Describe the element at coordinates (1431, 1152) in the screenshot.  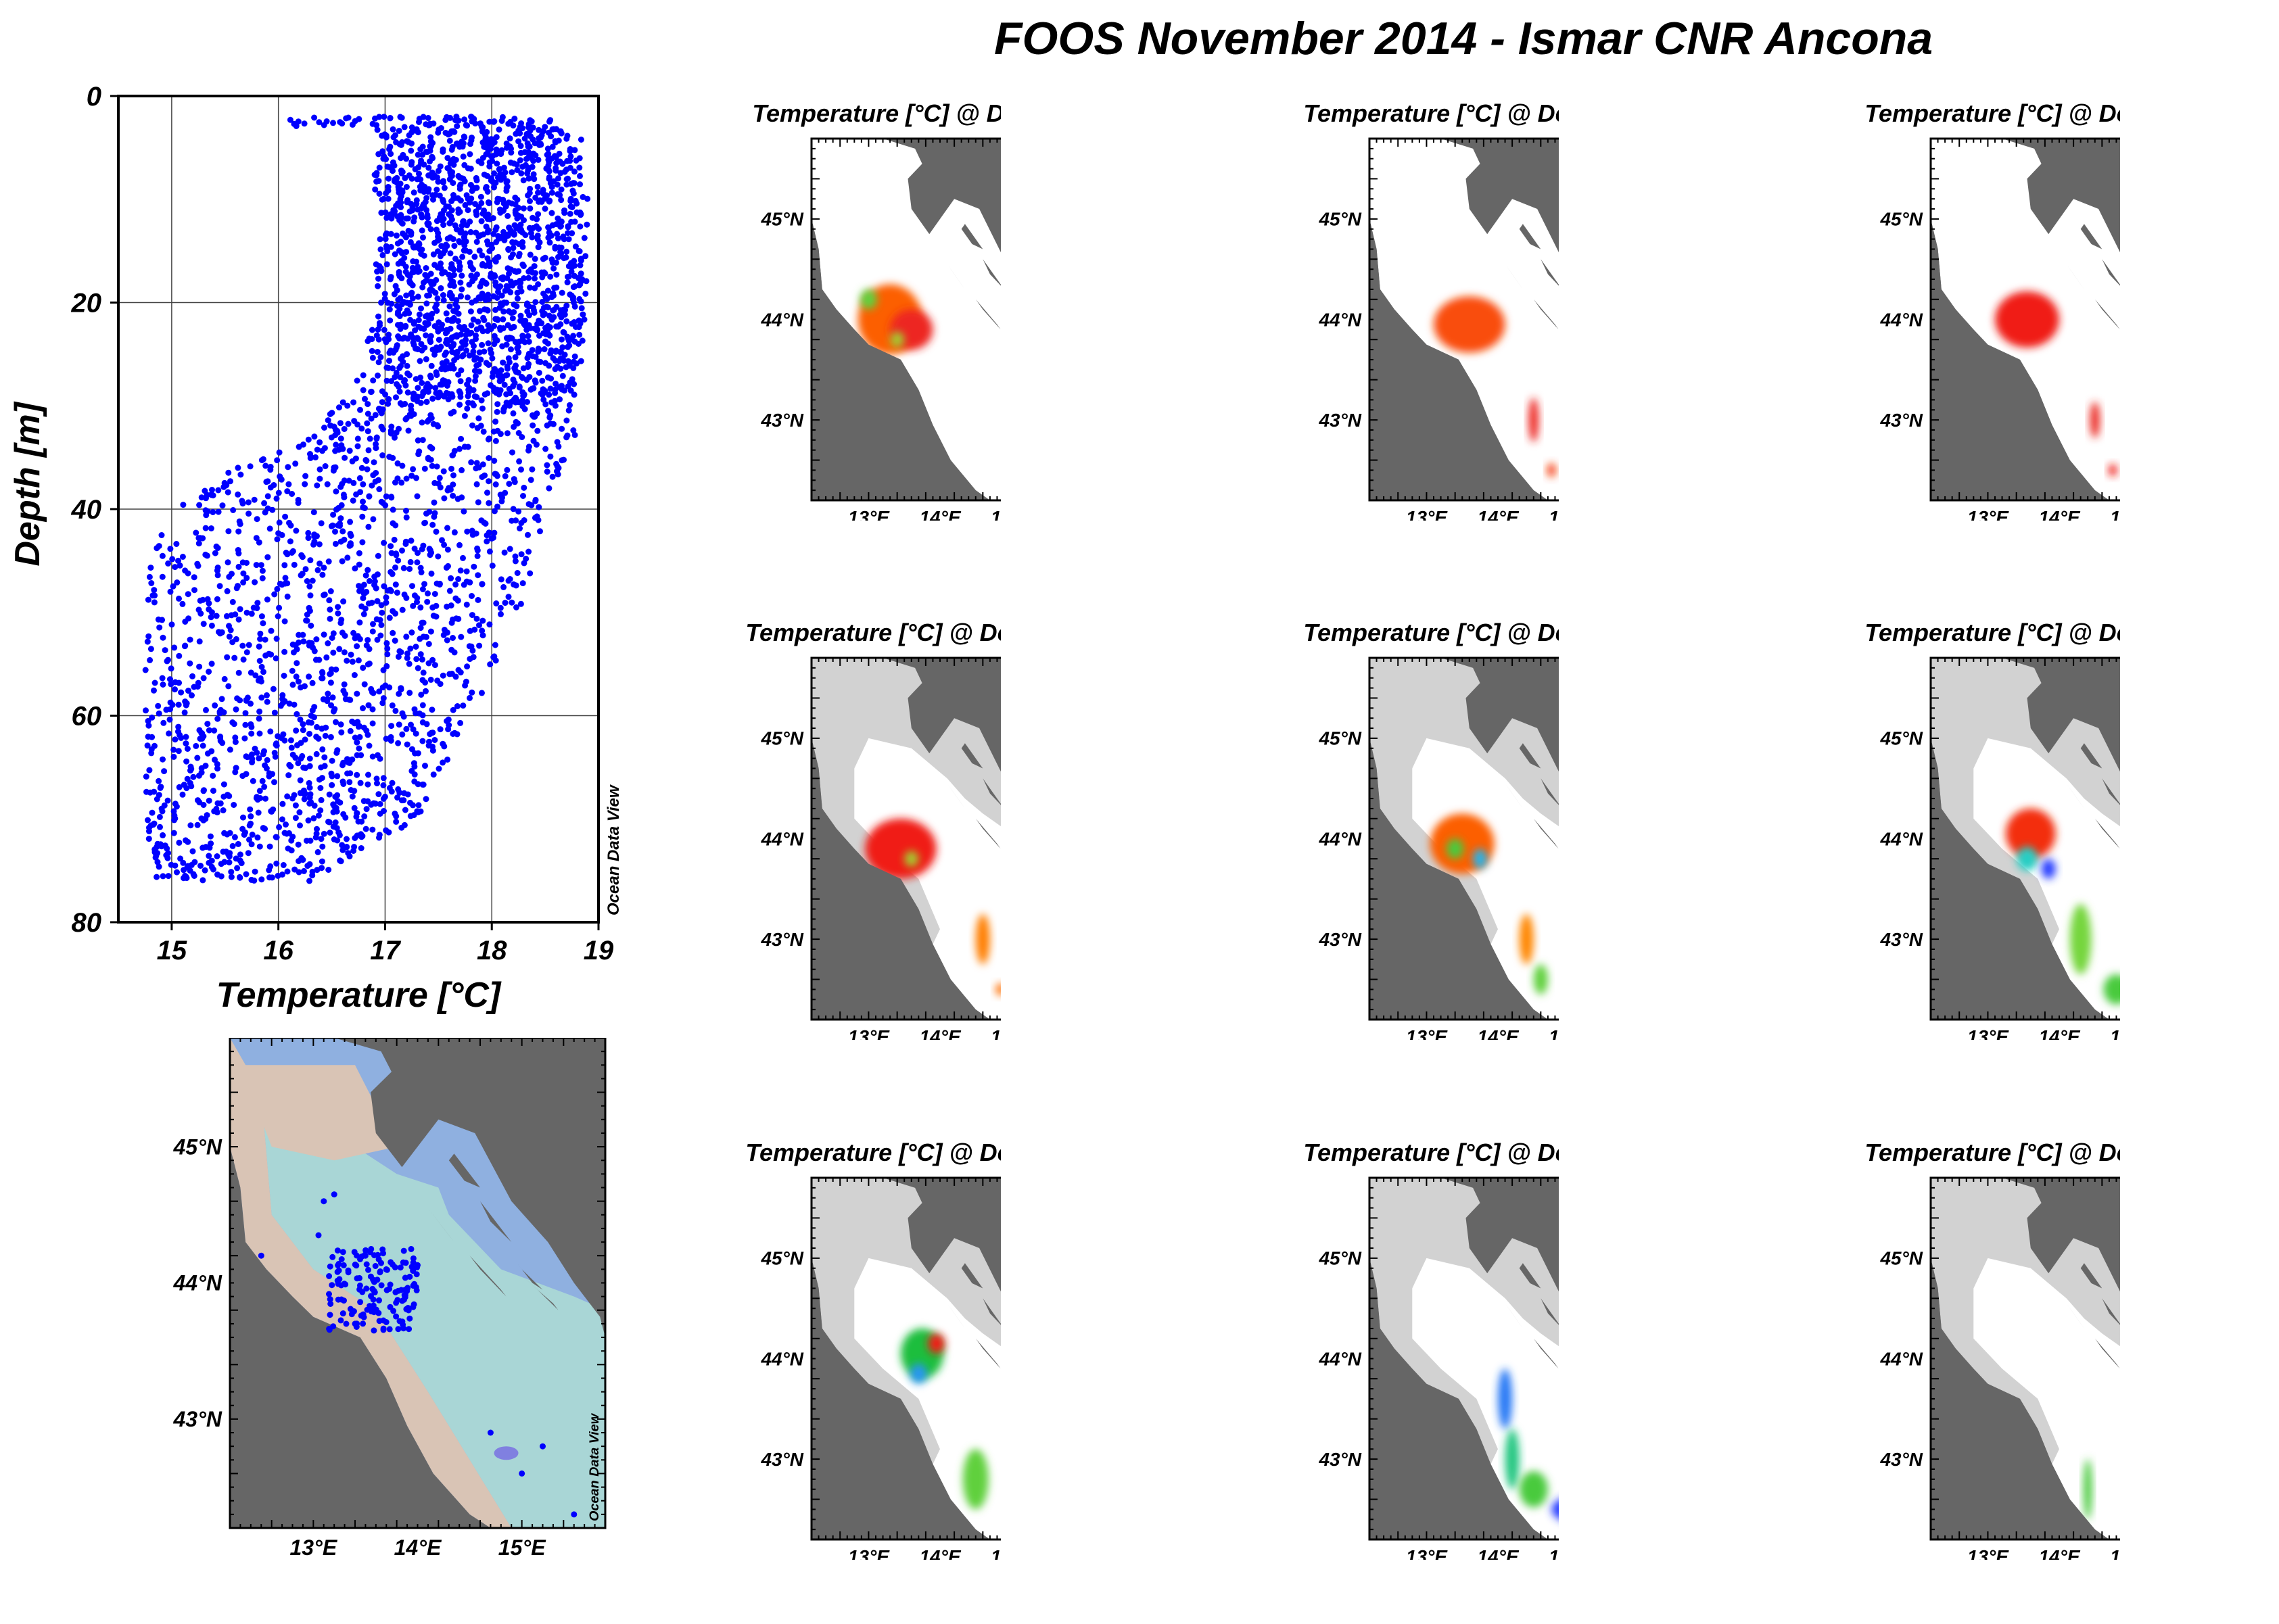
I see `map-title: Temperature [°C] @ Depth [m]=70` at that location.